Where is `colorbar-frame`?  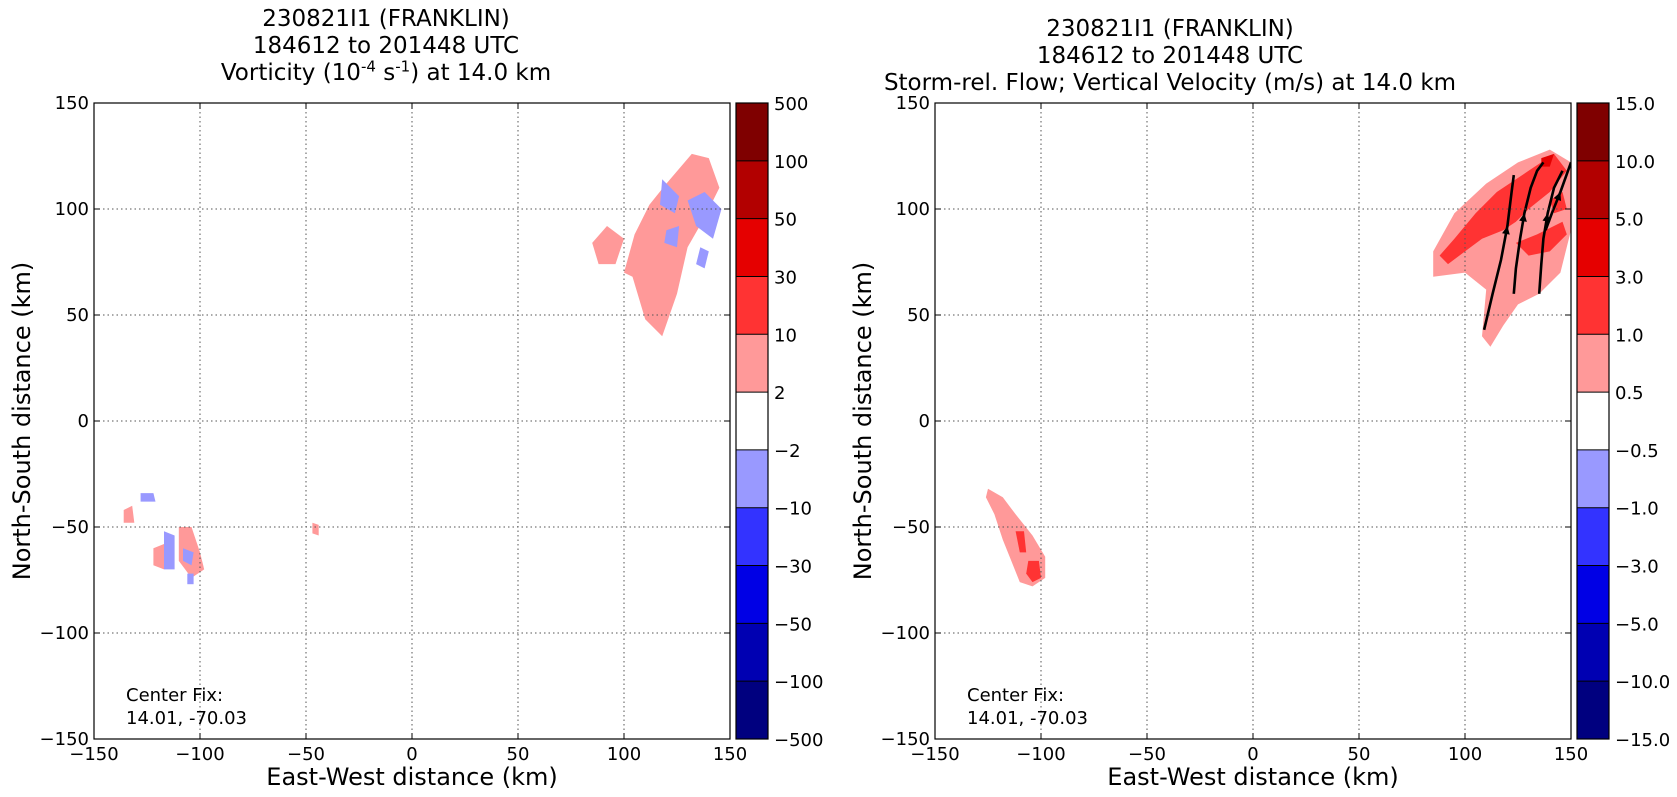
colorbar-frame is located at coordinates (1593, 421).